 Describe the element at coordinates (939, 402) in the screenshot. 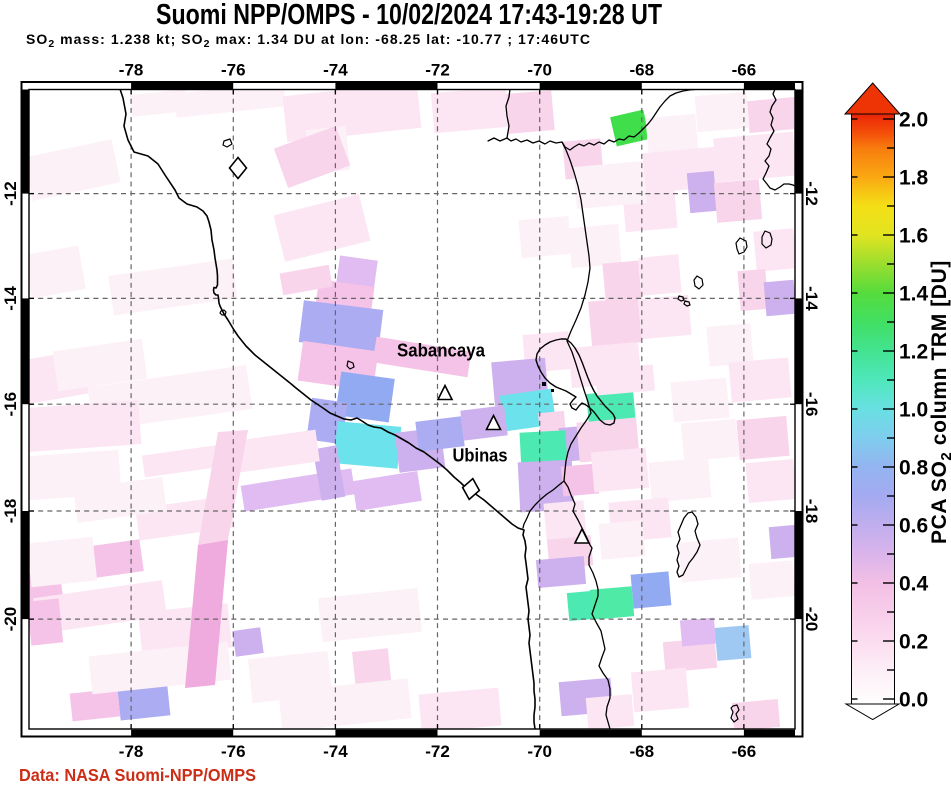

I see `svg-text: PCA SO2 column TRM [DU]` at that location.